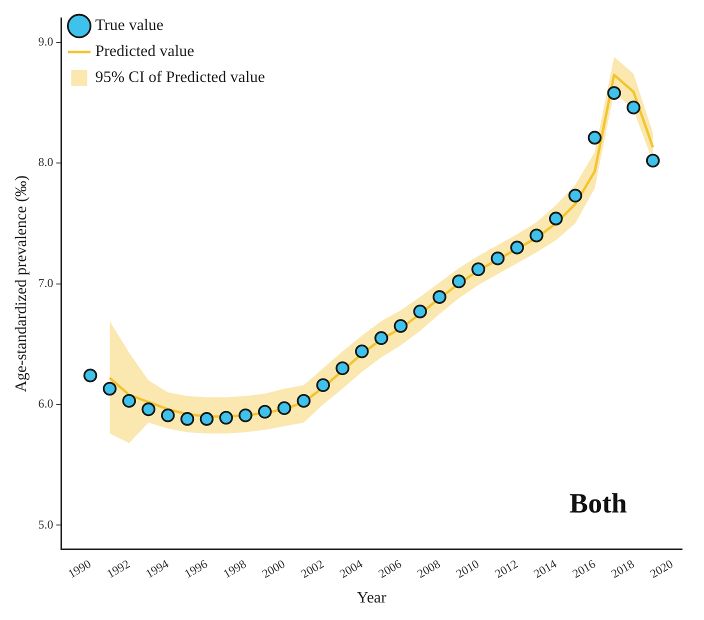 This screenshot has height=620, width=704. Describe the element at coordinates (196, 568) in the screenshot. I see `x-tick-label: 1996` at that location.